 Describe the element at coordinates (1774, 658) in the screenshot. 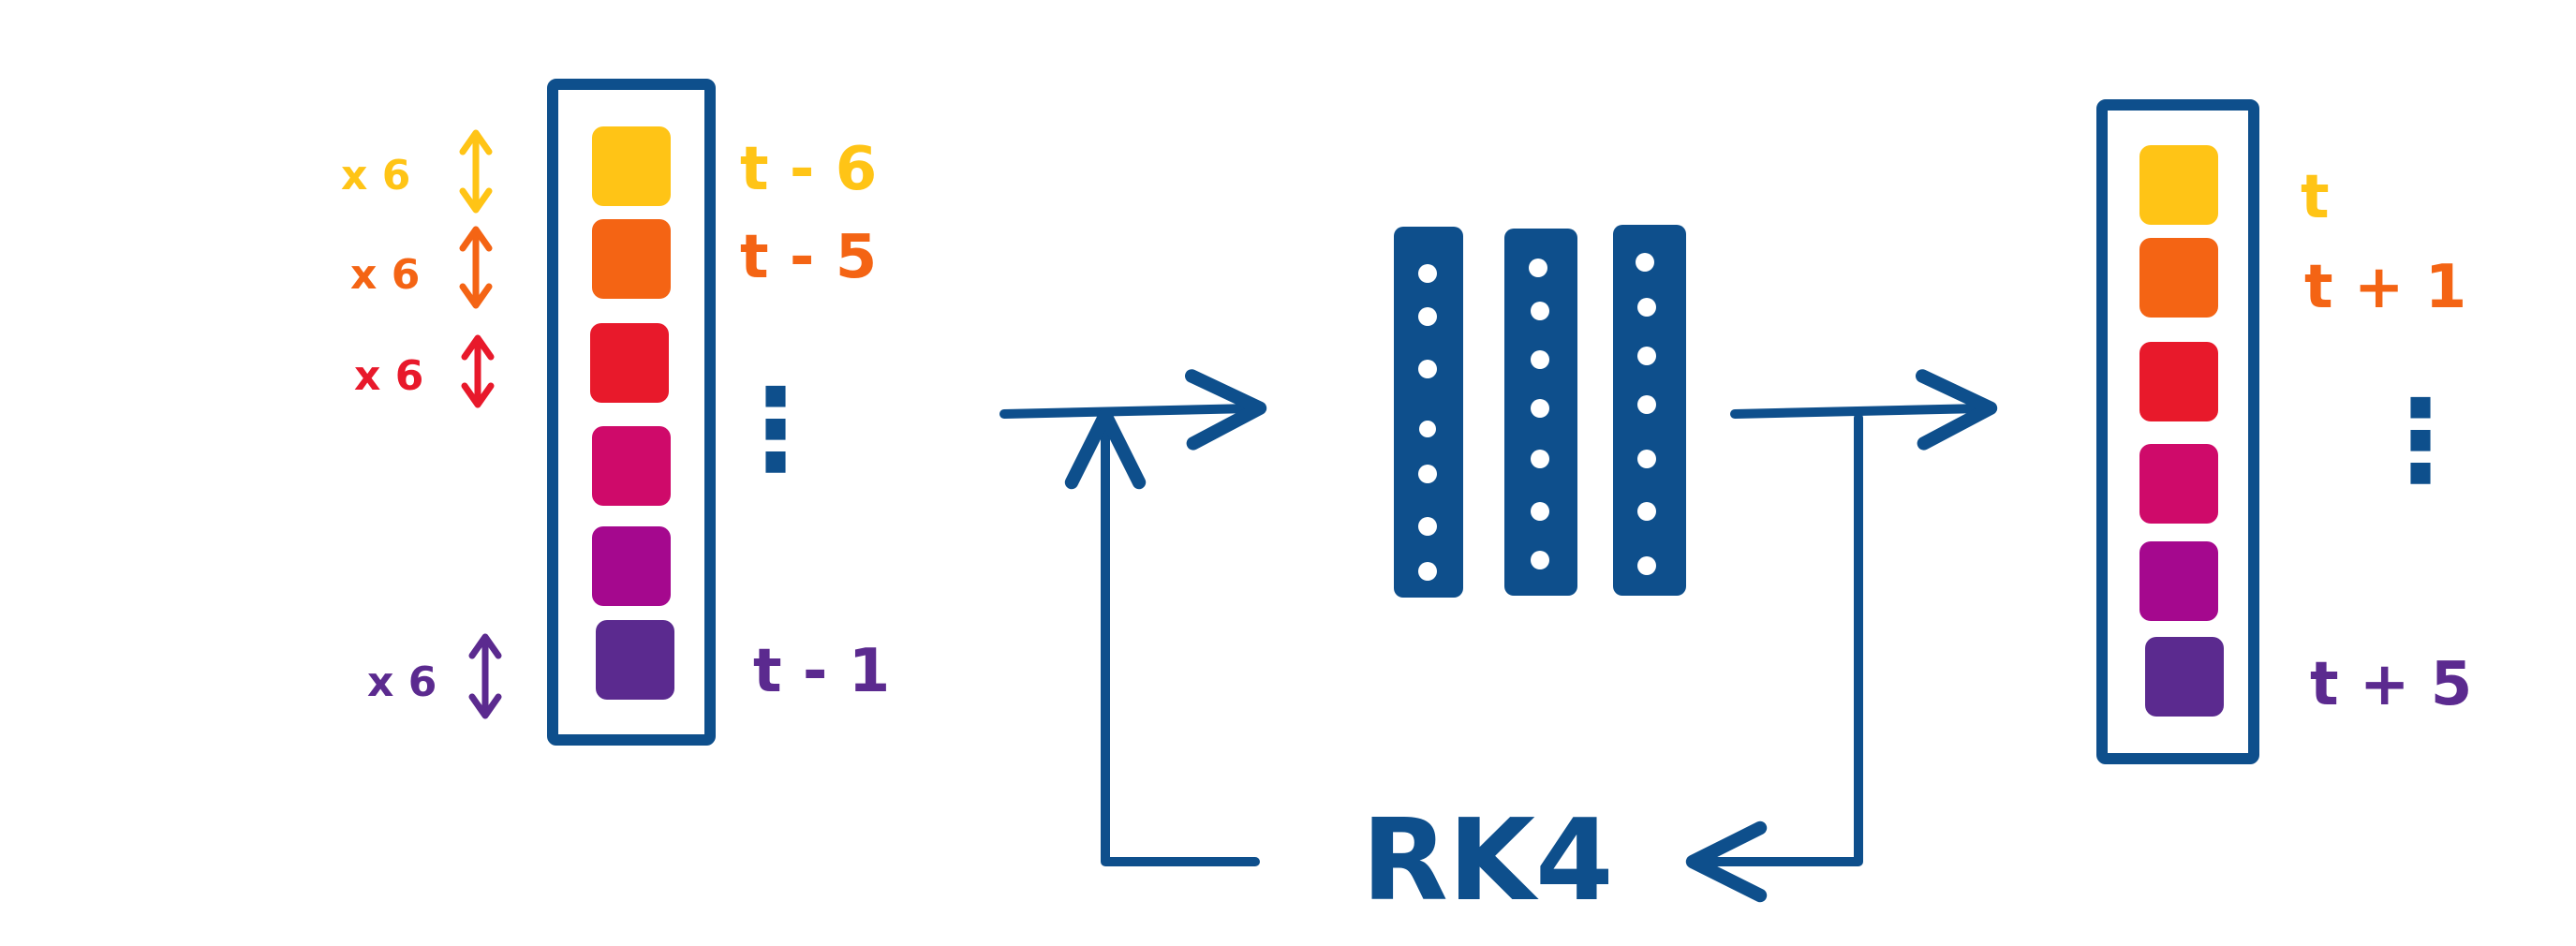

I see `rk4-return-path` at that location.